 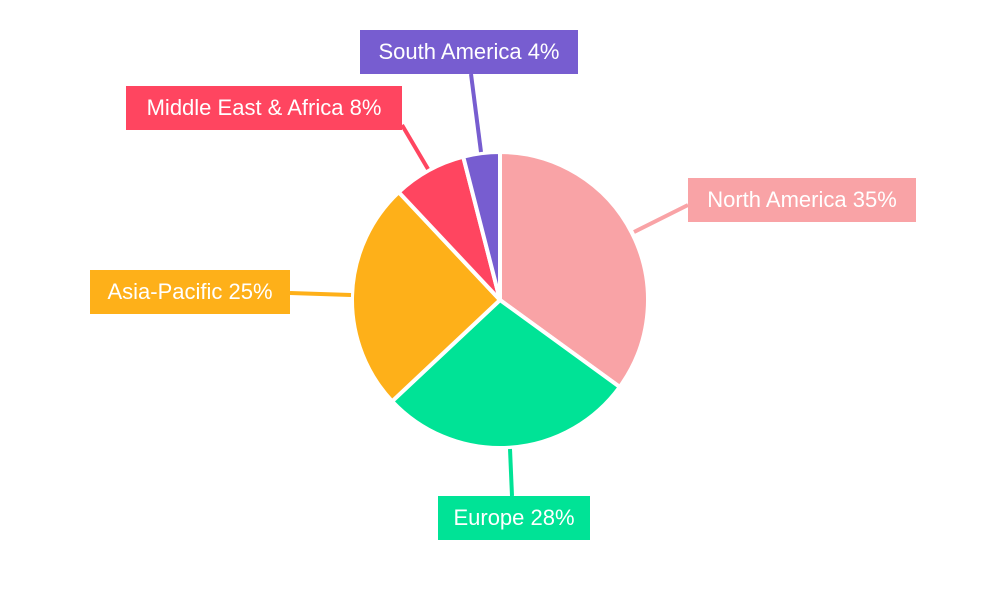 I want to click on data-label: Middle East & Africa 8%, so click(x=264, y=108).